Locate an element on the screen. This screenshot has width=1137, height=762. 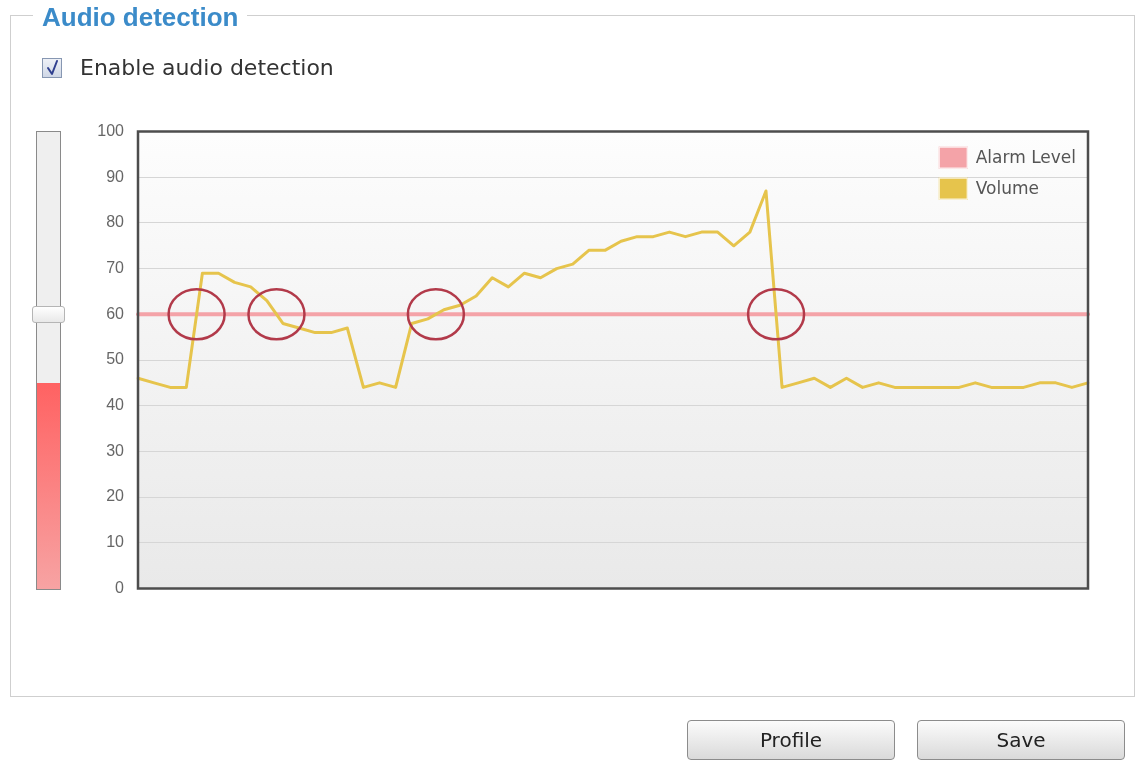
y-tick-label: 100 is located at coordinates (111, 131).